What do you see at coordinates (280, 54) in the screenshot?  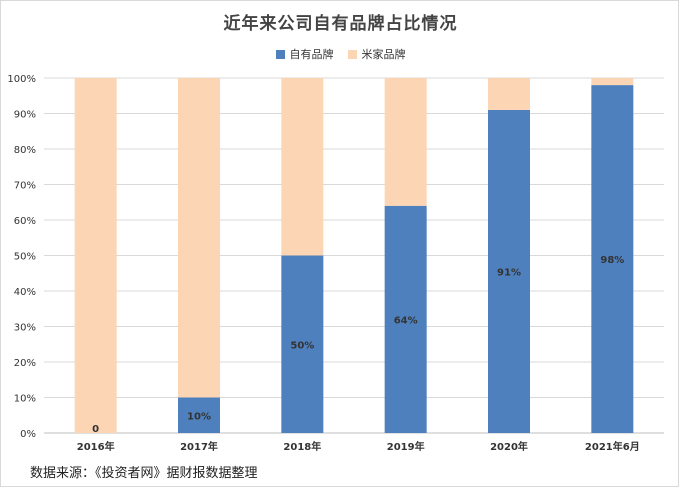 I see `legend-swatch-own-brand` at bounding box center [280, 54].